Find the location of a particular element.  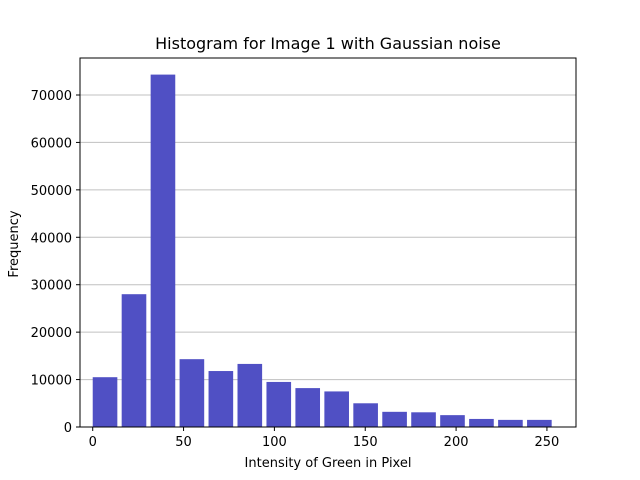

y-axis-label: Frequency is located at coordinates (14, 243).